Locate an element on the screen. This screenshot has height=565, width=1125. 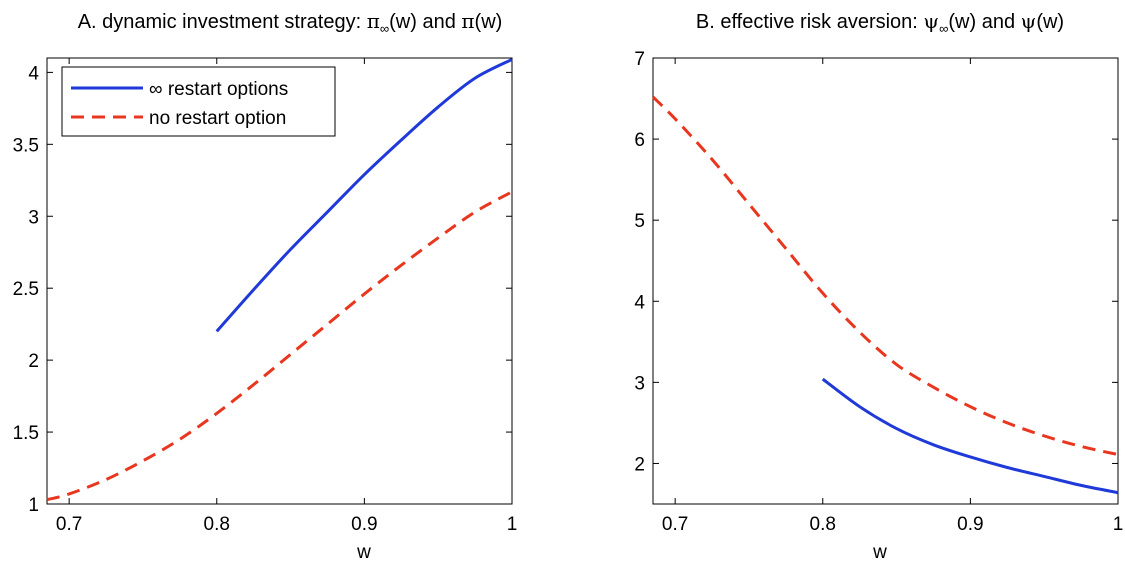
legend-label-no-restart: no restart option is located at coordinates (217, 118).